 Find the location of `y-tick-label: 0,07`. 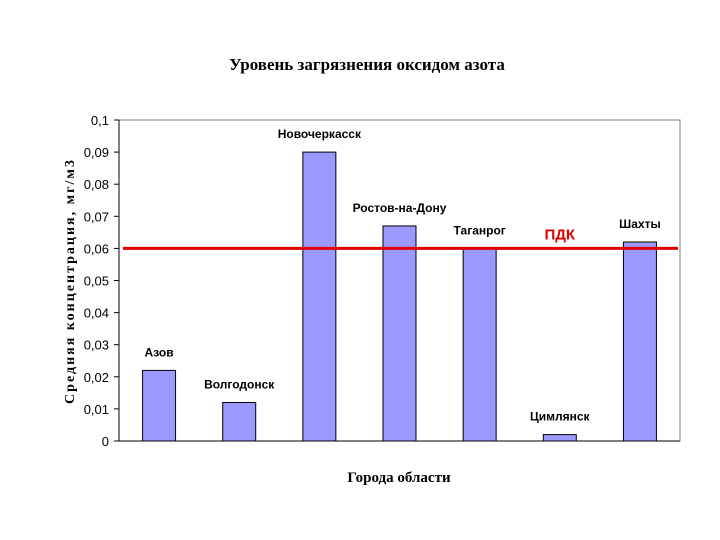

y-tick-label: 0,07 is located at coordinates (96, 216).